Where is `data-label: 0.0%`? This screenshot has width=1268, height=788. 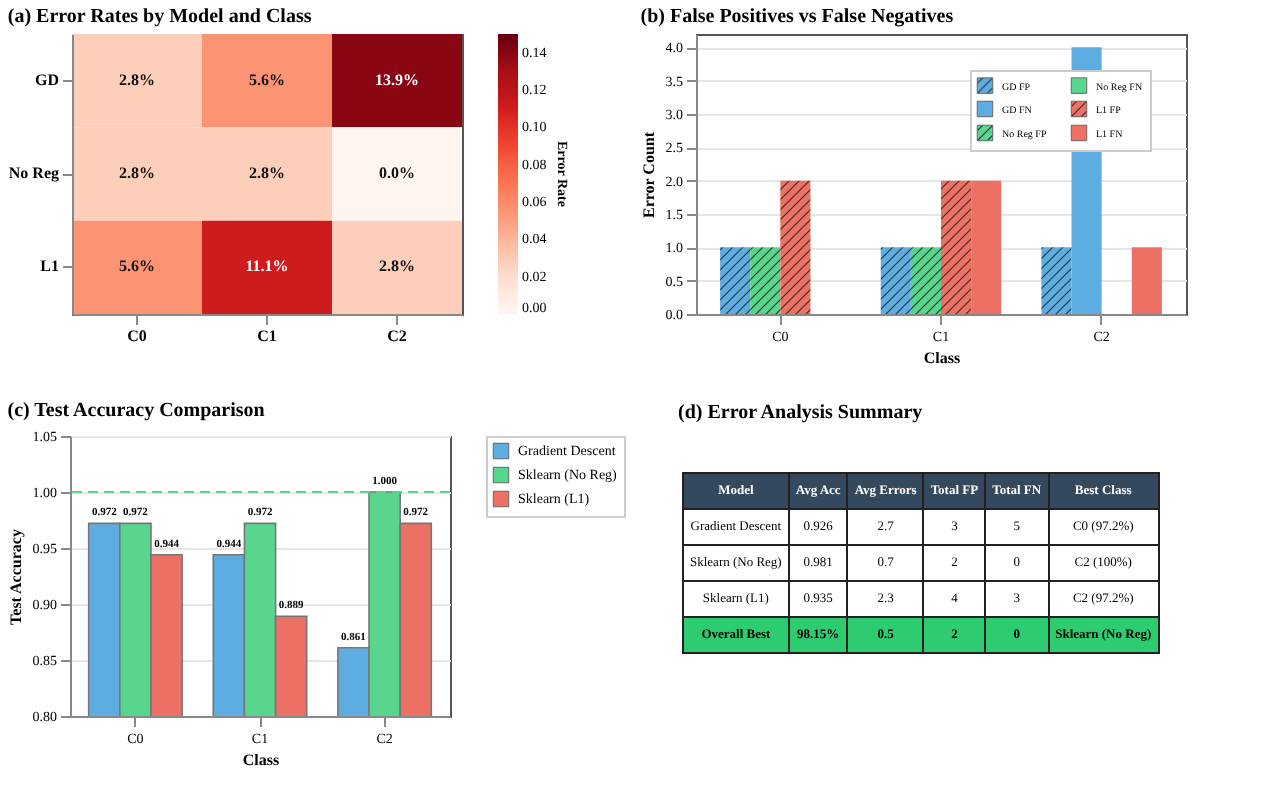 data-label: 0.0% is located at coordinates (397, 173).